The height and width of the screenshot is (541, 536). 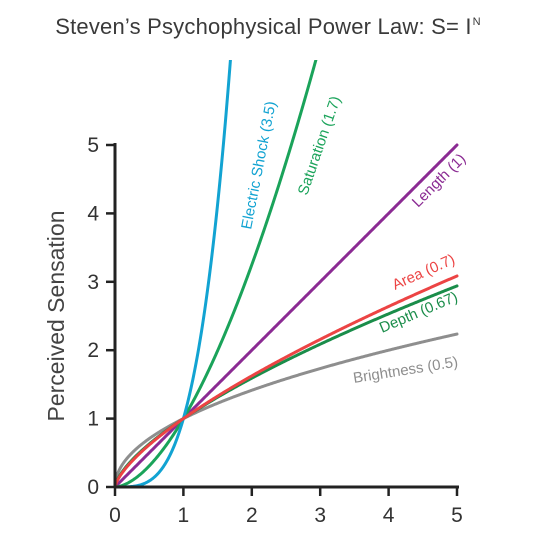 What do you see at coordinates (476, 22) in the screenshot?
I see `chart-title-exponent: N` at bounding box center [476, 22].